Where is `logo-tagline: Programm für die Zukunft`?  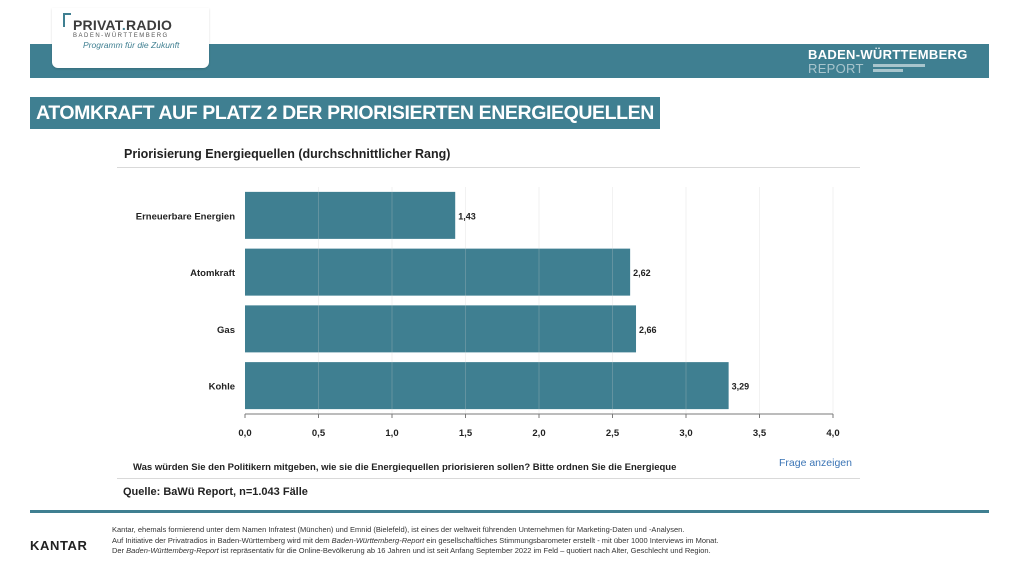
logo-tagline: Programm für die Zukunft is located at coordinates (131, 45).